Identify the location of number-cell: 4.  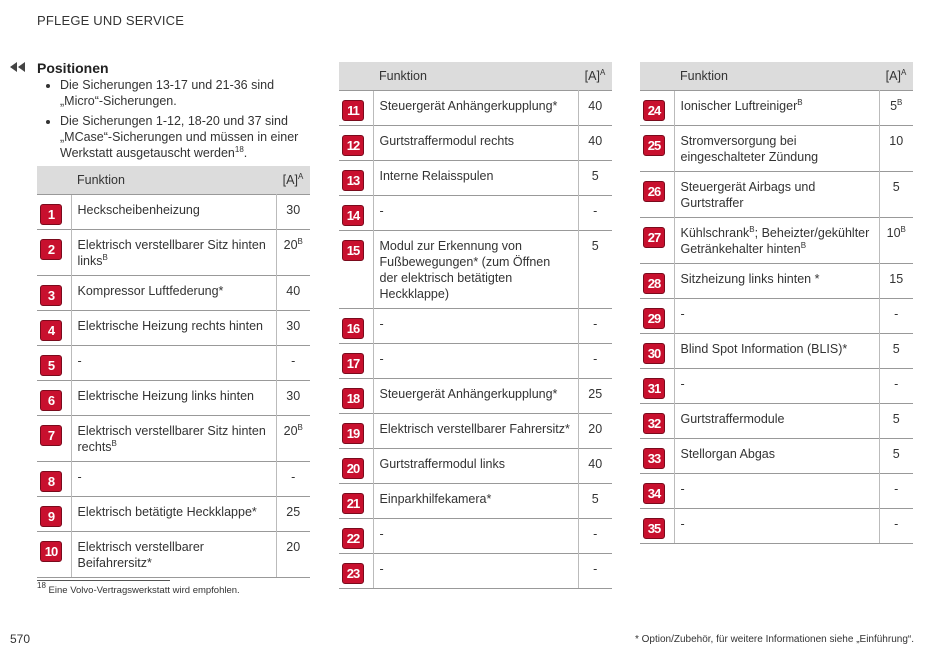
(54, 328).